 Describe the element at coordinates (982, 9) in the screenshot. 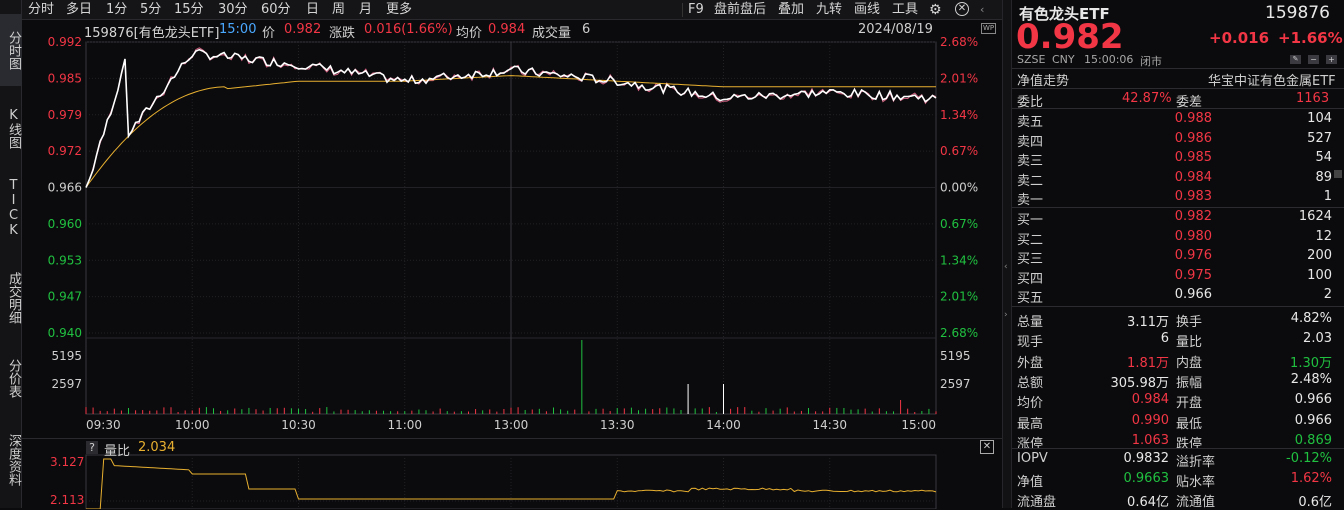

I see `chevron-left-icon: ‹` at that location.